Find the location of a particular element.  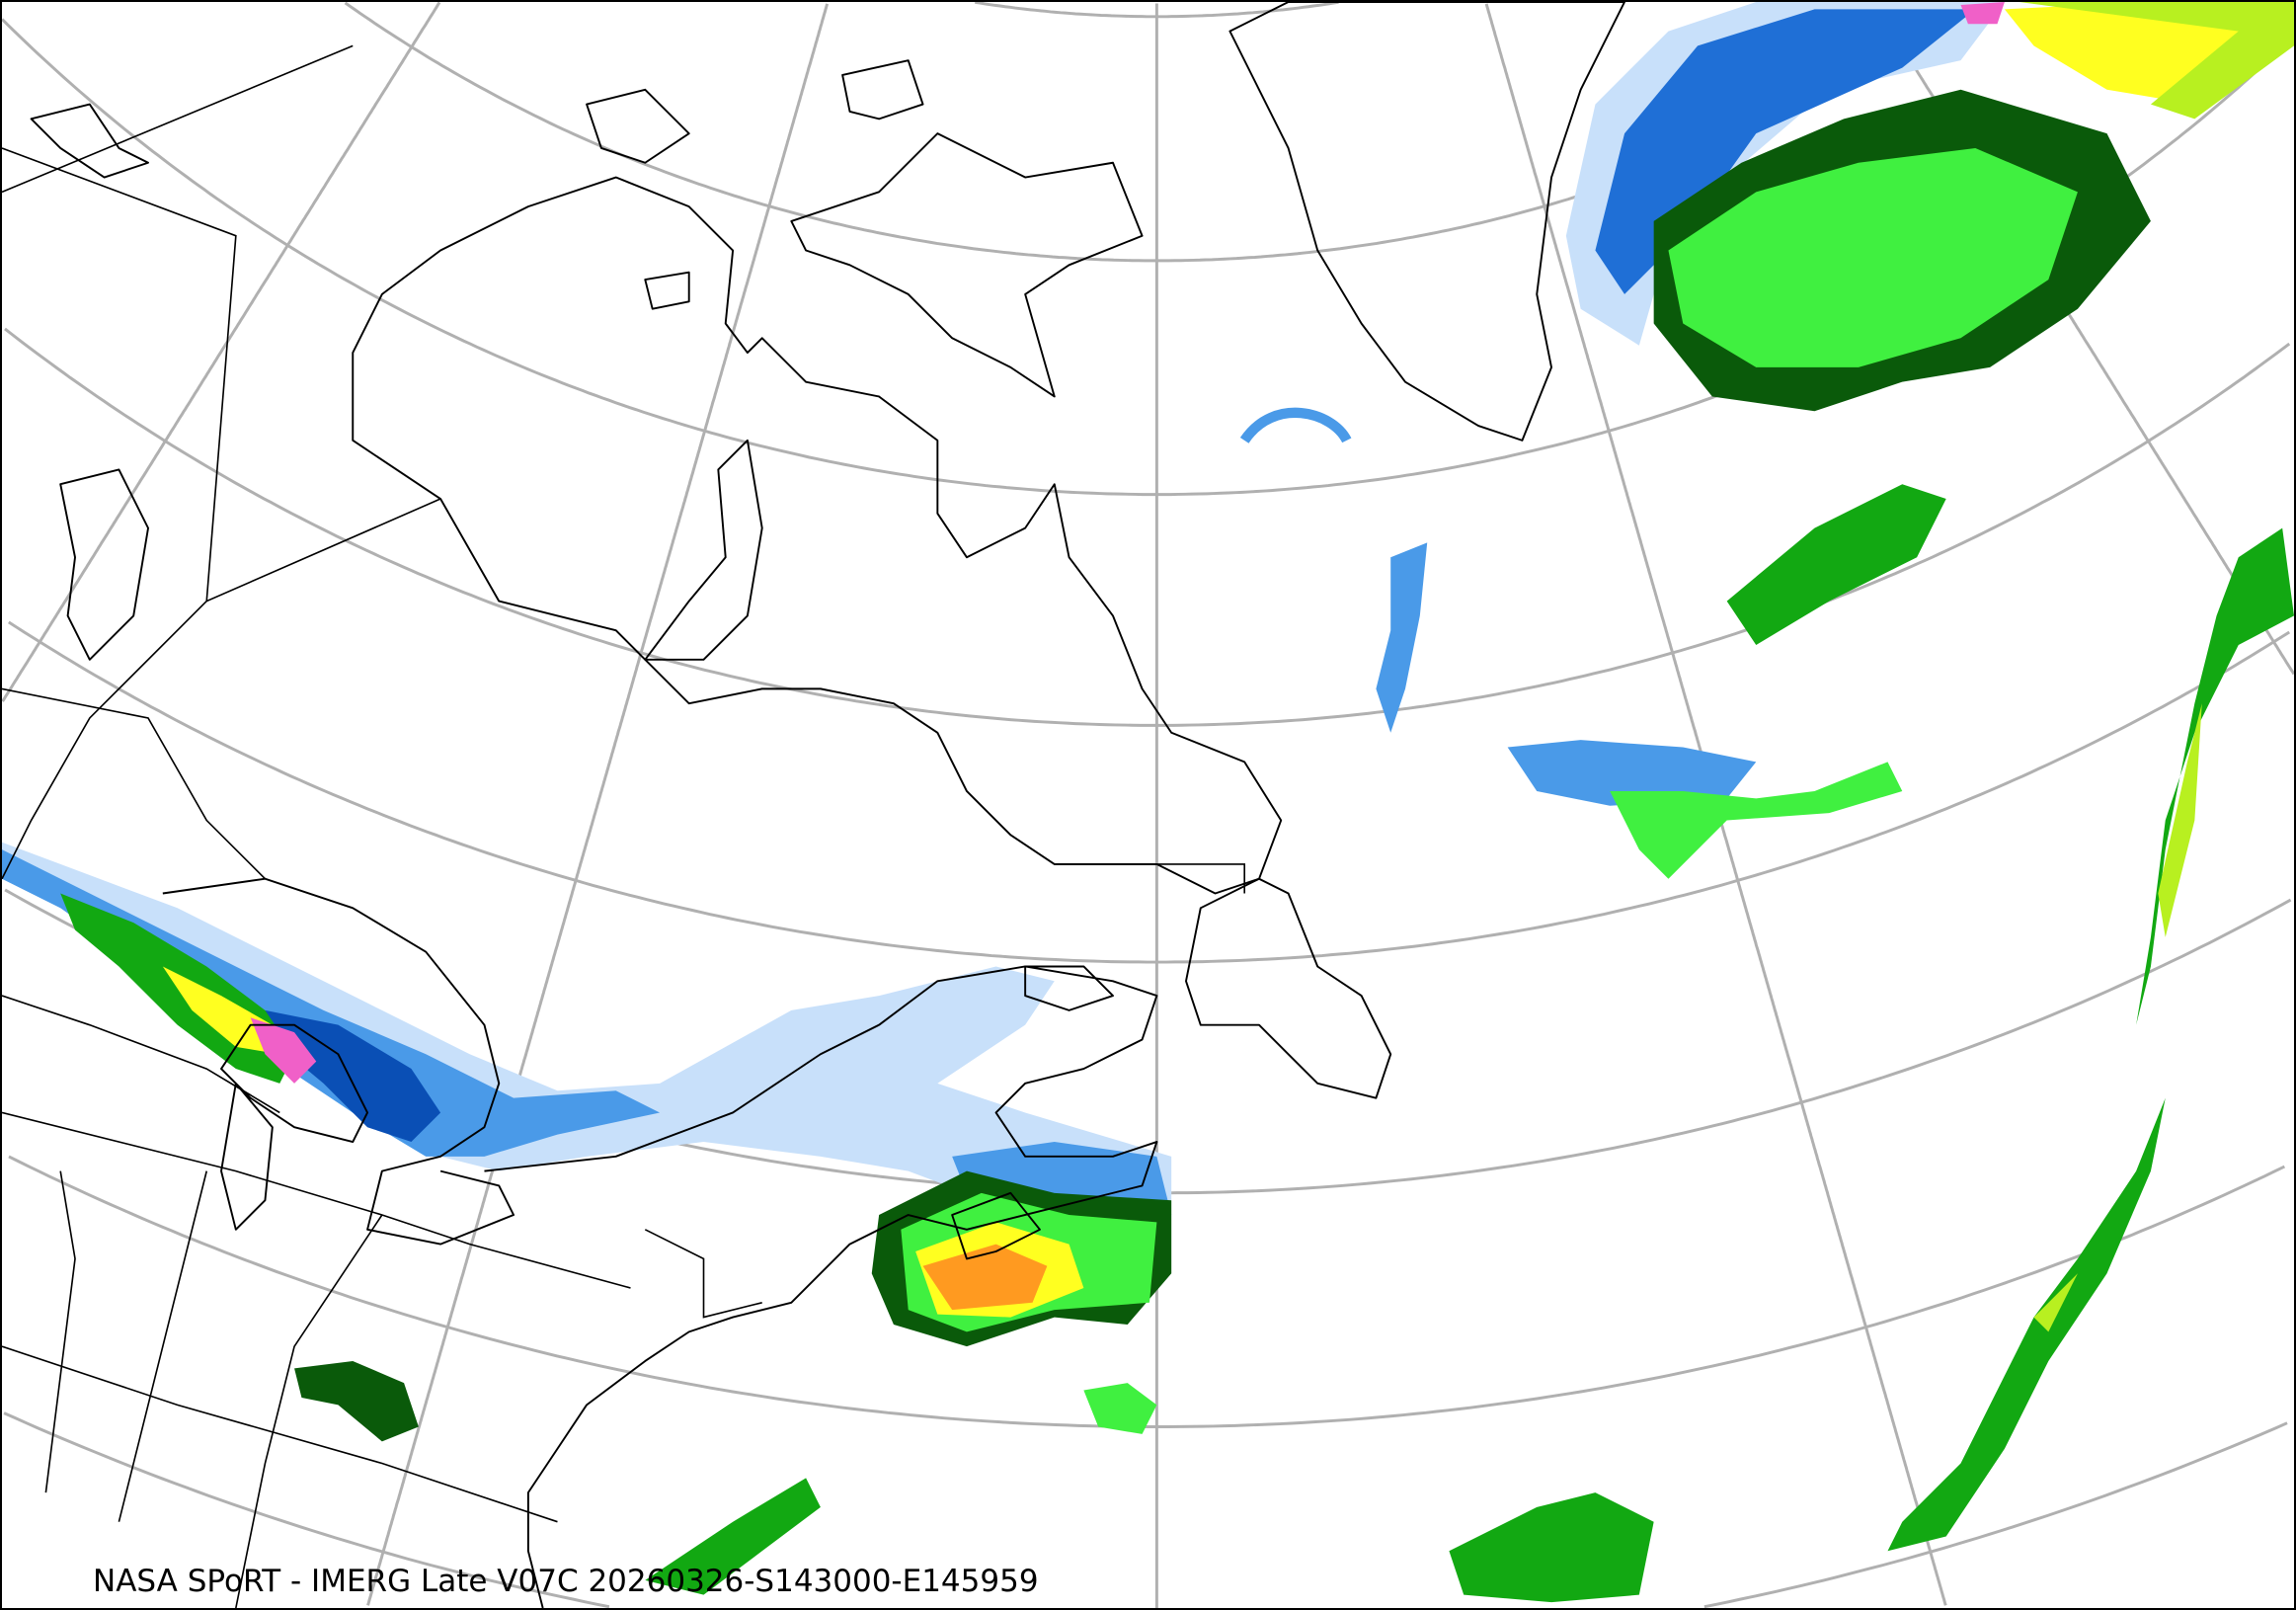

coast-lake-champlain is located at coordinates (1069, 988).